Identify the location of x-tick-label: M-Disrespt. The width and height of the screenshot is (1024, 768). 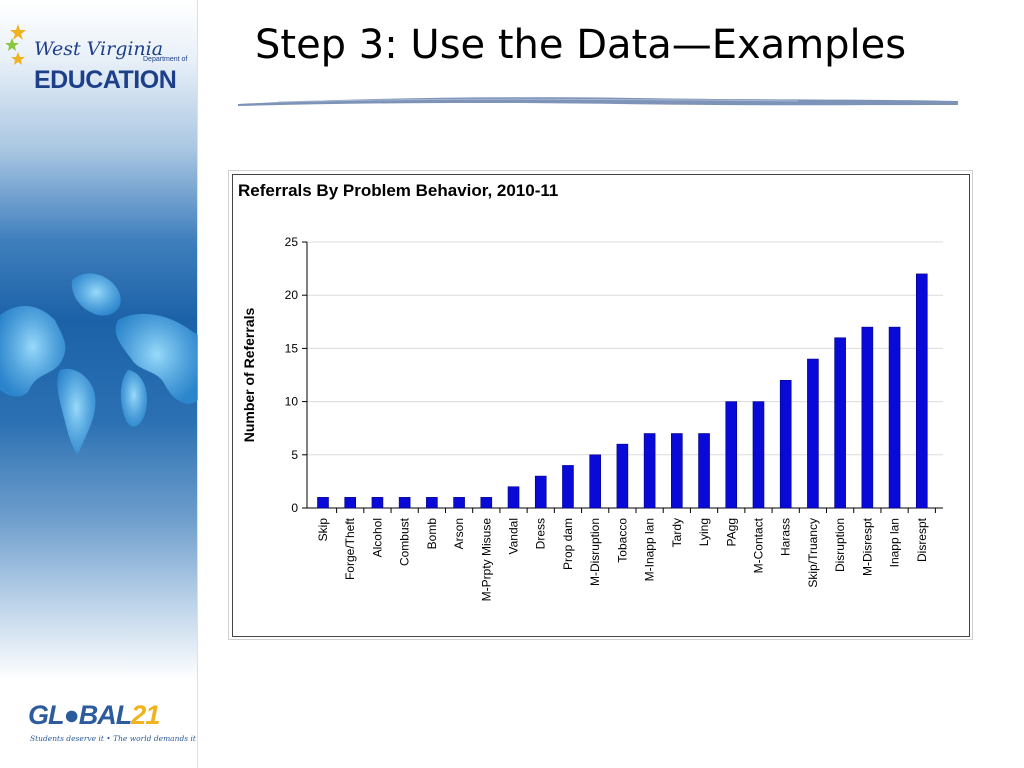
(867, 546).